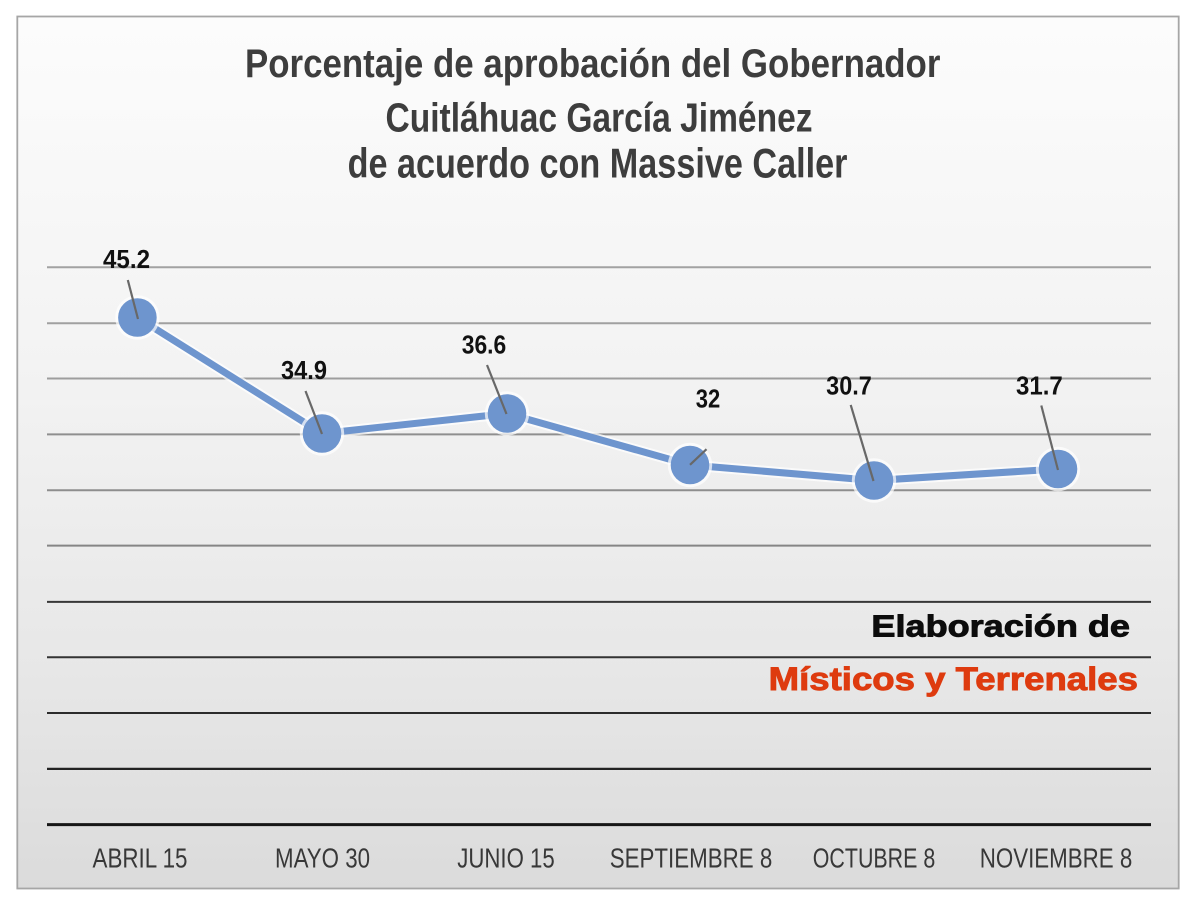  Describe the element at coordinates (126, 259) in the screenshot. I see `svg-text: 45.2` at that location.